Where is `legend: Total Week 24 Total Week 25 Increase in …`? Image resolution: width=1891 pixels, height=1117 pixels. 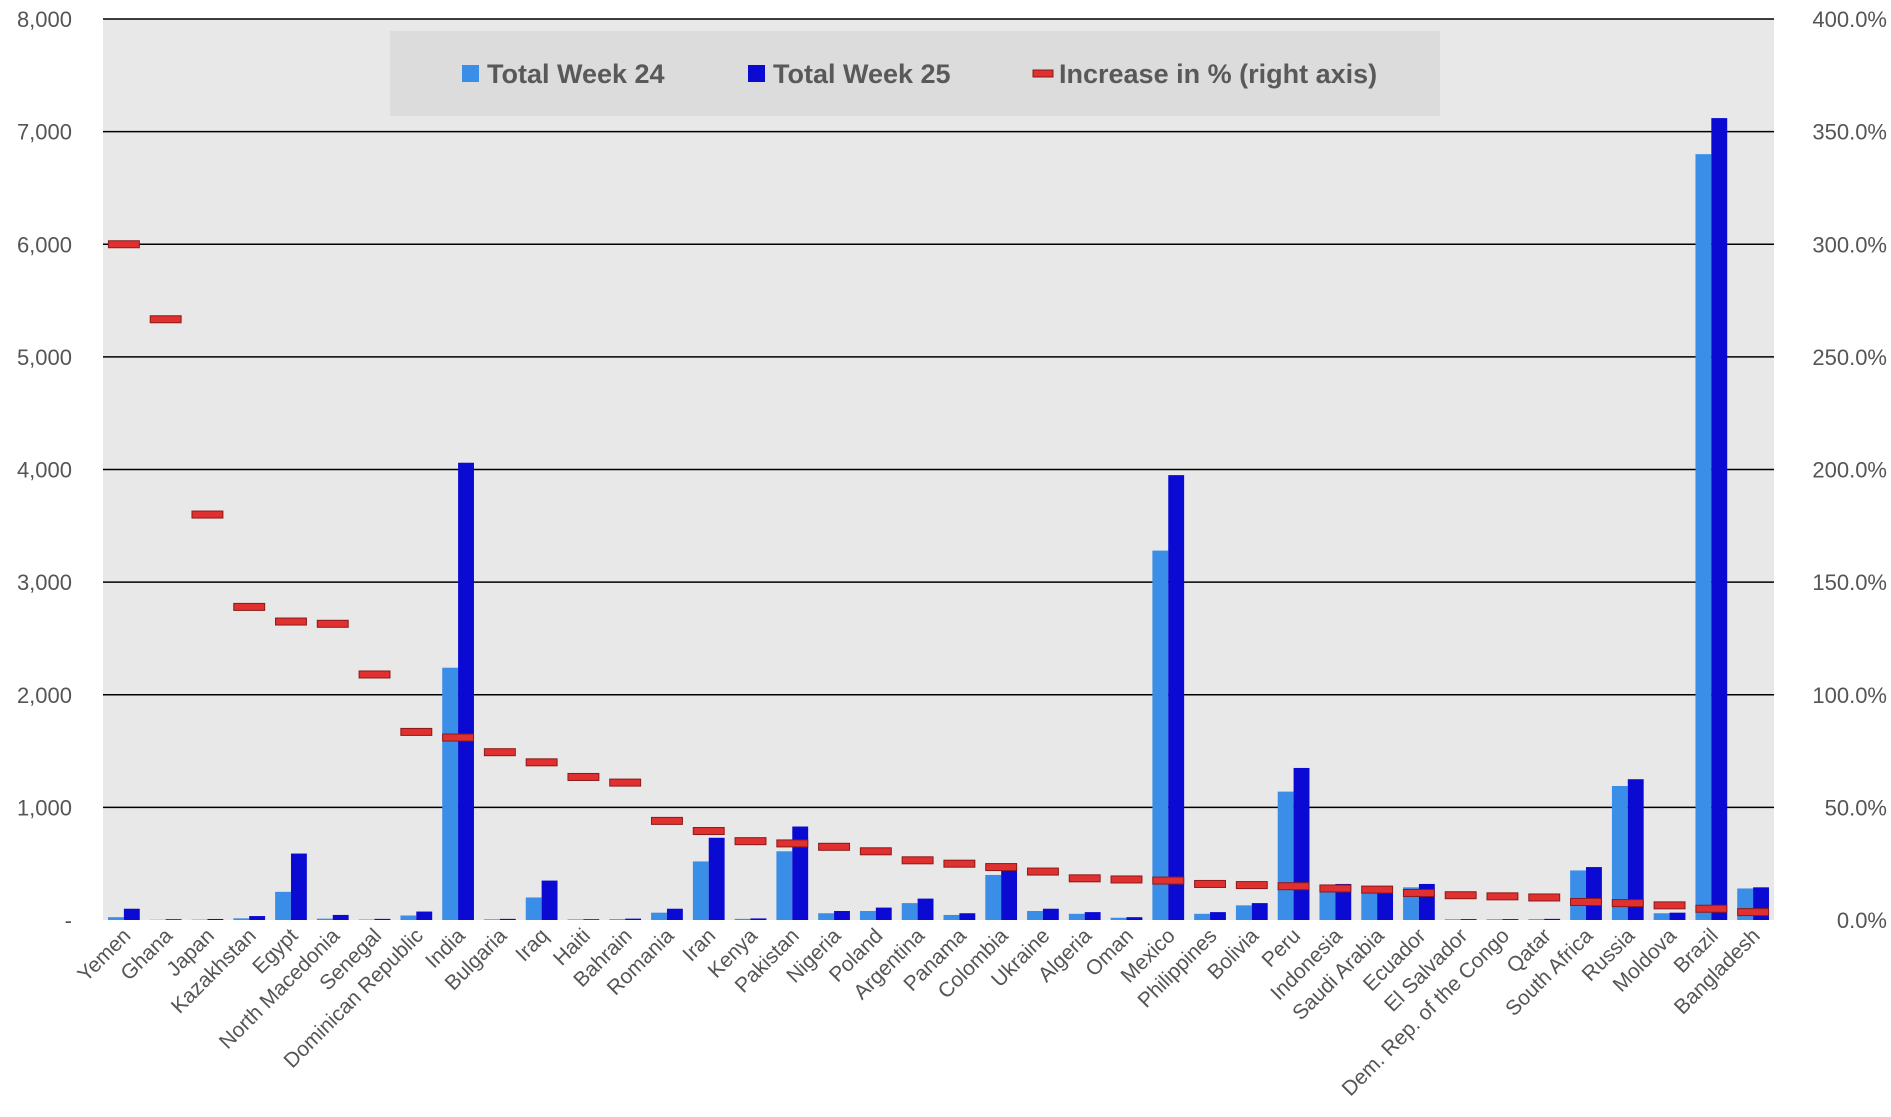
legend: Total Week 24 Total Week 25 Increase in … is located at coordinates (915, 73).